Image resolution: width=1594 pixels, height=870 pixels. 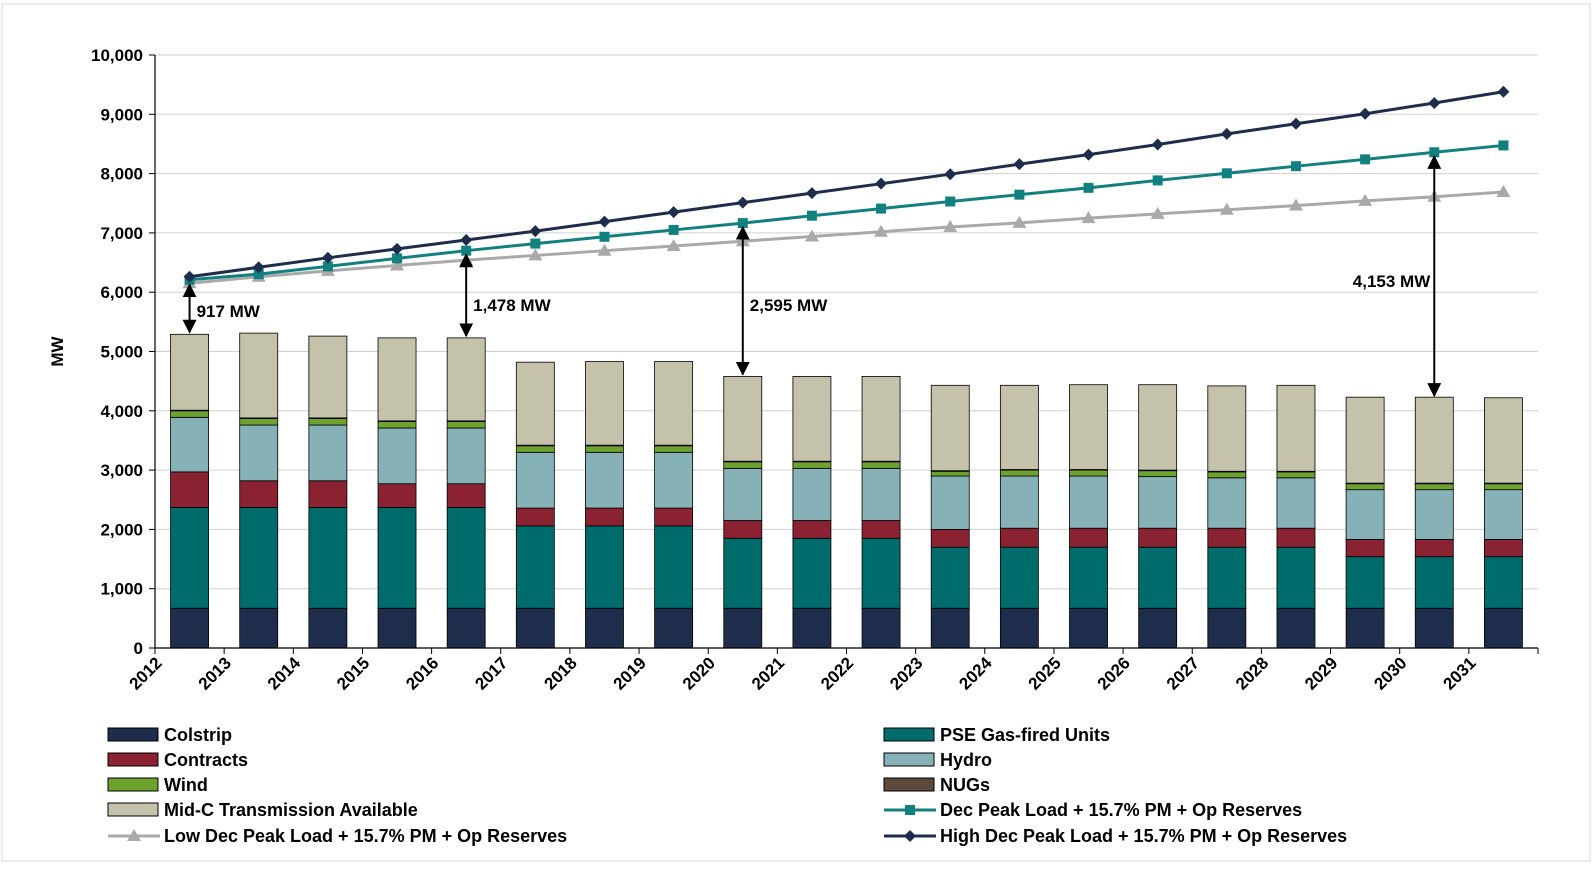 What do you see at coordinates (121, 292) in the screenshot?
I see `y-tick-label: 6,000` at bounding box center [121, 292].